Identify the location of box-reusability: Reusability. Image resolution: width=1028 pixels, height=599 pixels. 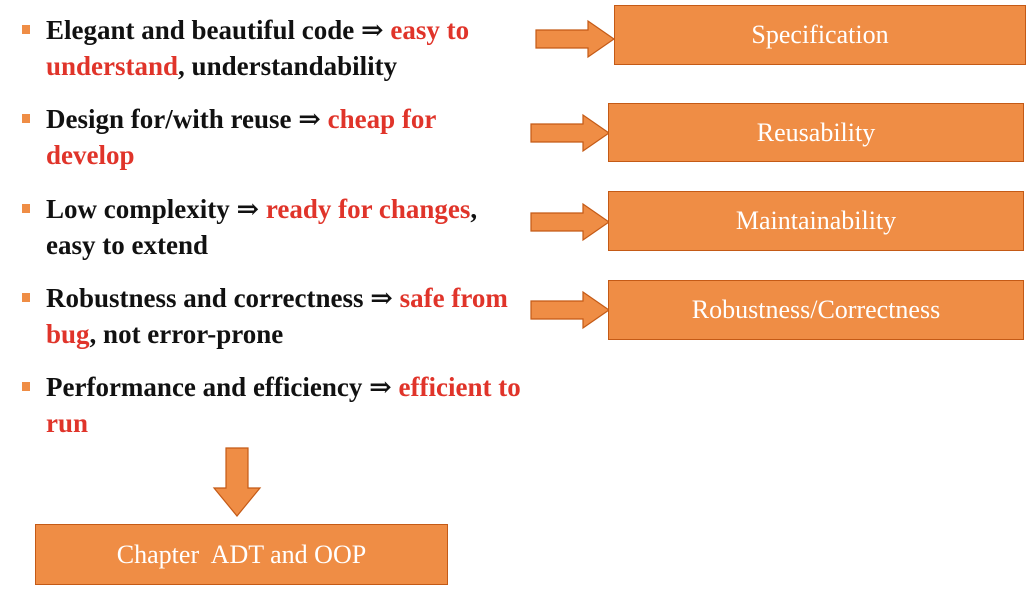
(816, 132).